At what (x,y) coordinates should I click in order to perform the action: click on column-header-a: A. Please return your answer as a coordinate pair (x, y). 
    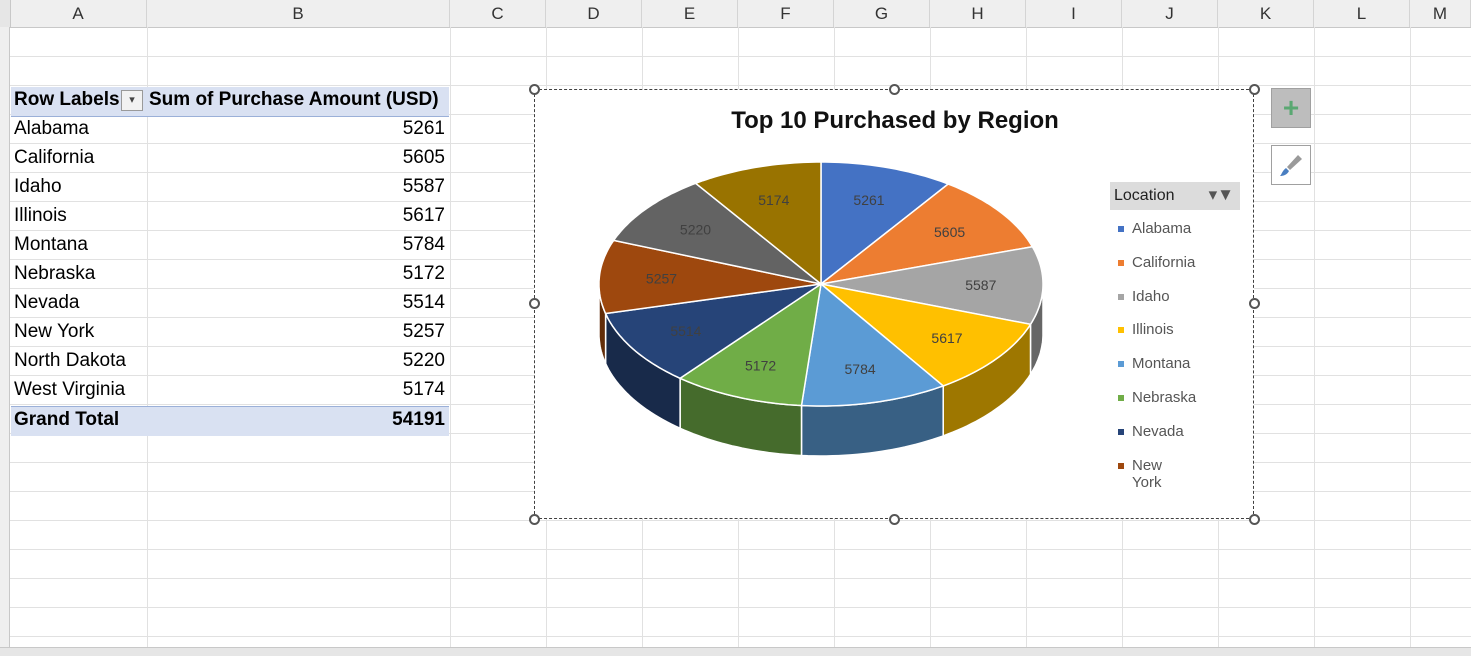
    Looking at the image, I should click on (78, 13).